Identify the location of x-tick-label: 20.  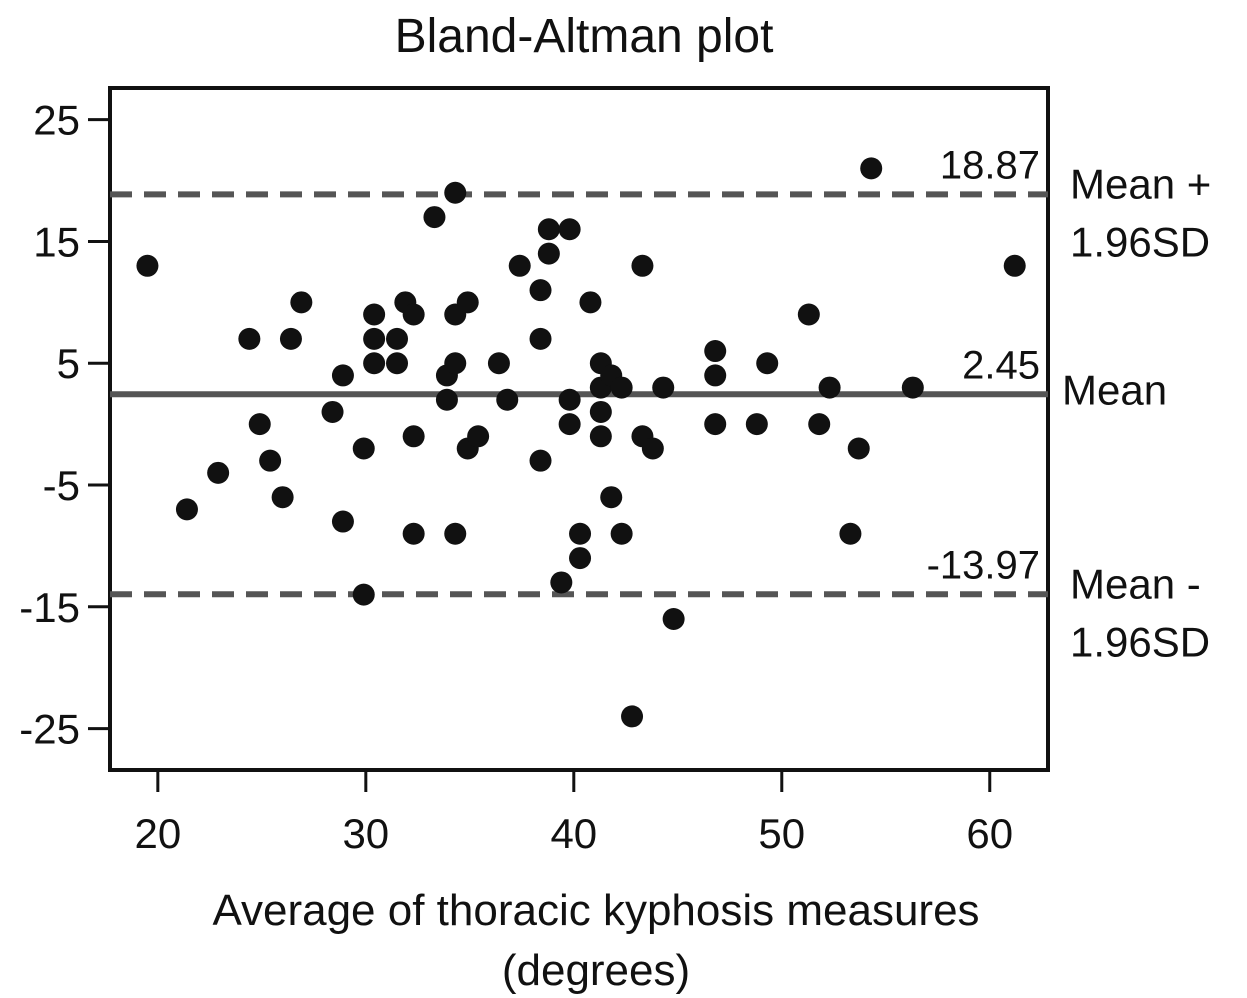
(157, 833).